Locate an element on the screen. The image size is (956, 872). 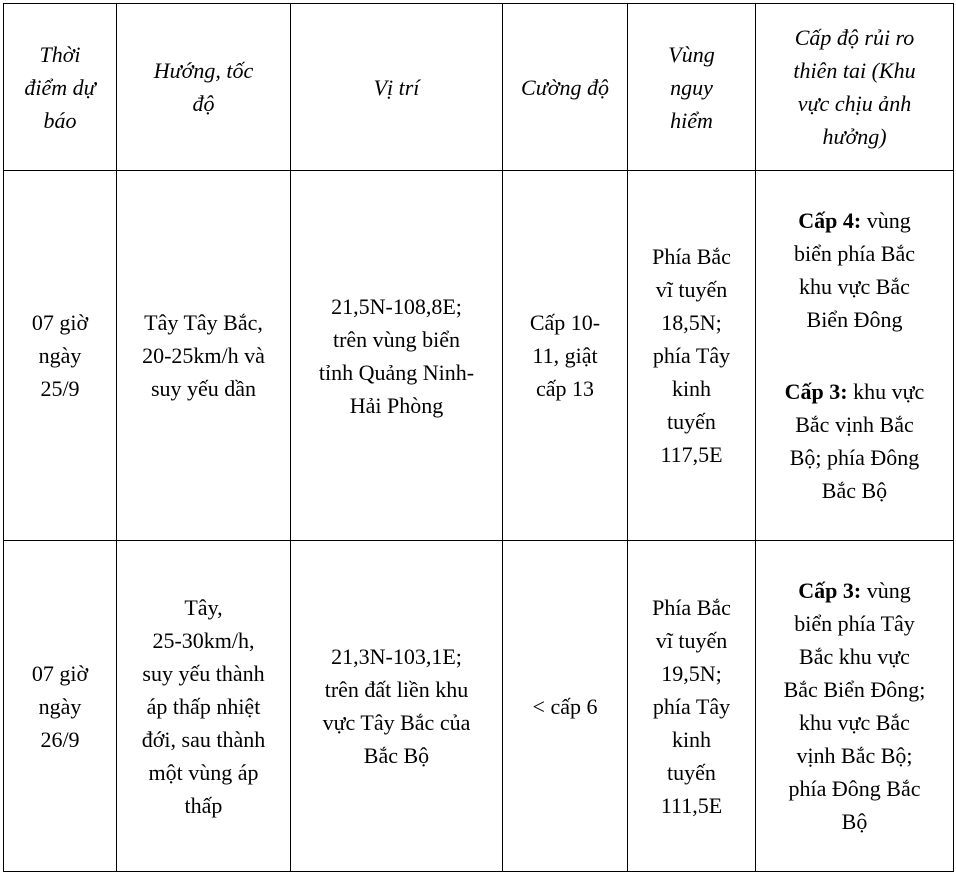
cell-time: 07 giờ ngày 26/9 is located at coordinates (60, 706).